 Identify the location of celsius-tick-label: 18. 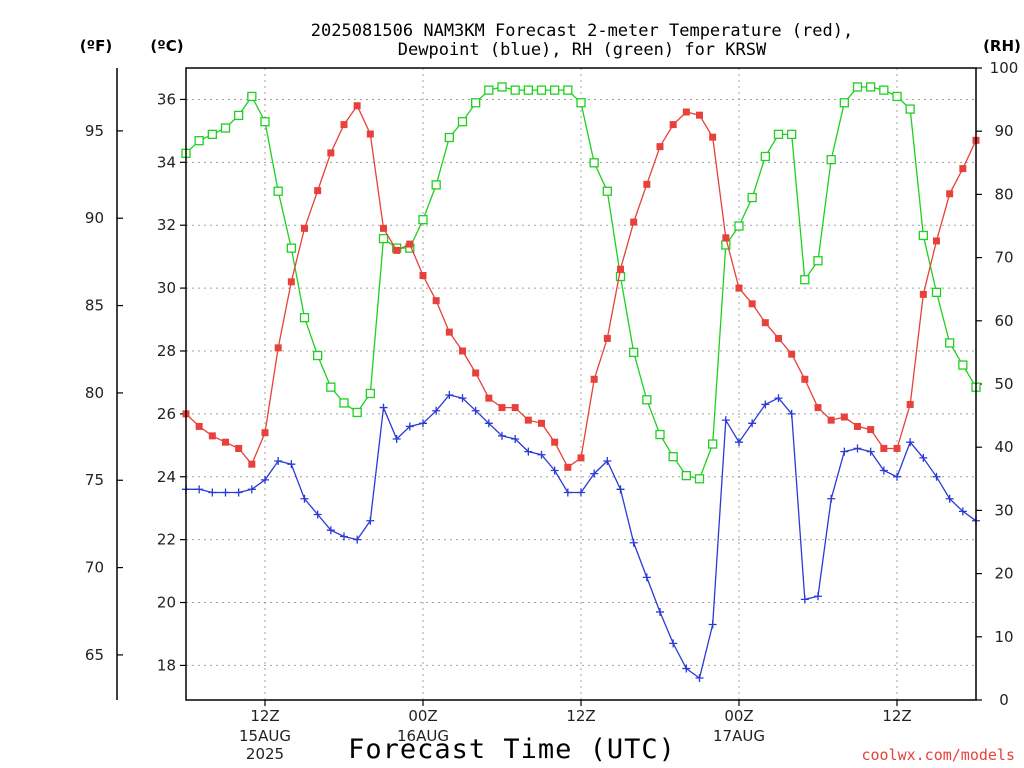
(166, 665).